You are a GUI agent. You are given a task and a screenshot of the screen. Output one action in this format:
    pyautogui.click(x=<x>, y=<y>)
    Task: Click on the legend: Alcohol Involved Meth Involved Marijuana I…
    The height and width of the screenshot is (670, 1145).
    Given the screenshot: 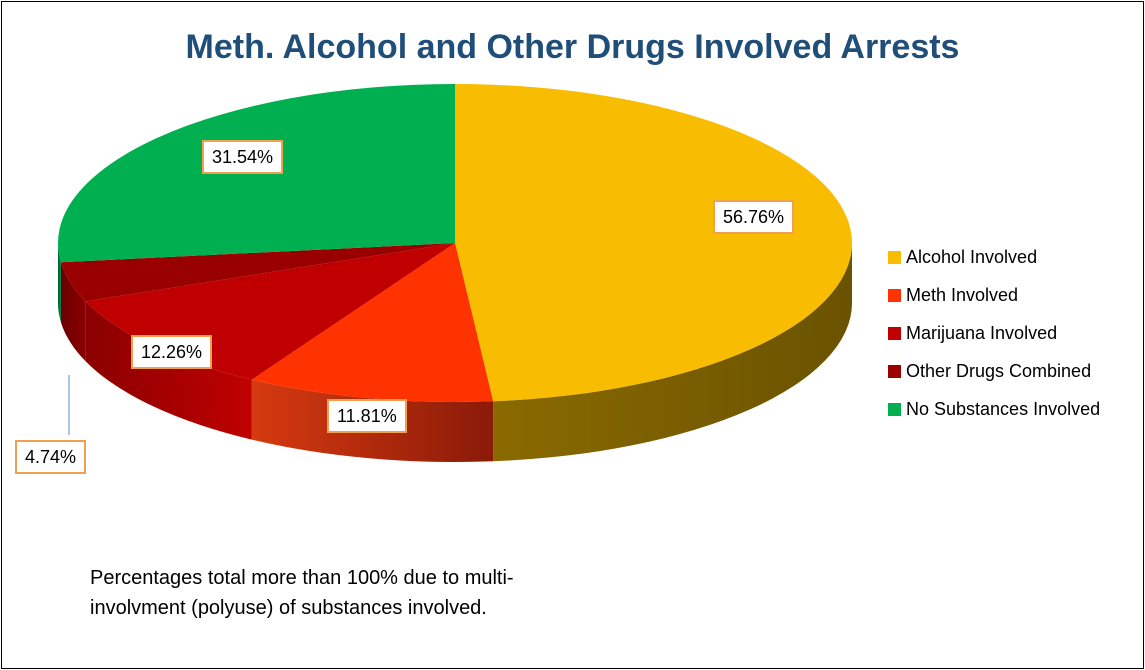 What is the action you would take?
    pyautogui.click(x=1015, y=339)
    